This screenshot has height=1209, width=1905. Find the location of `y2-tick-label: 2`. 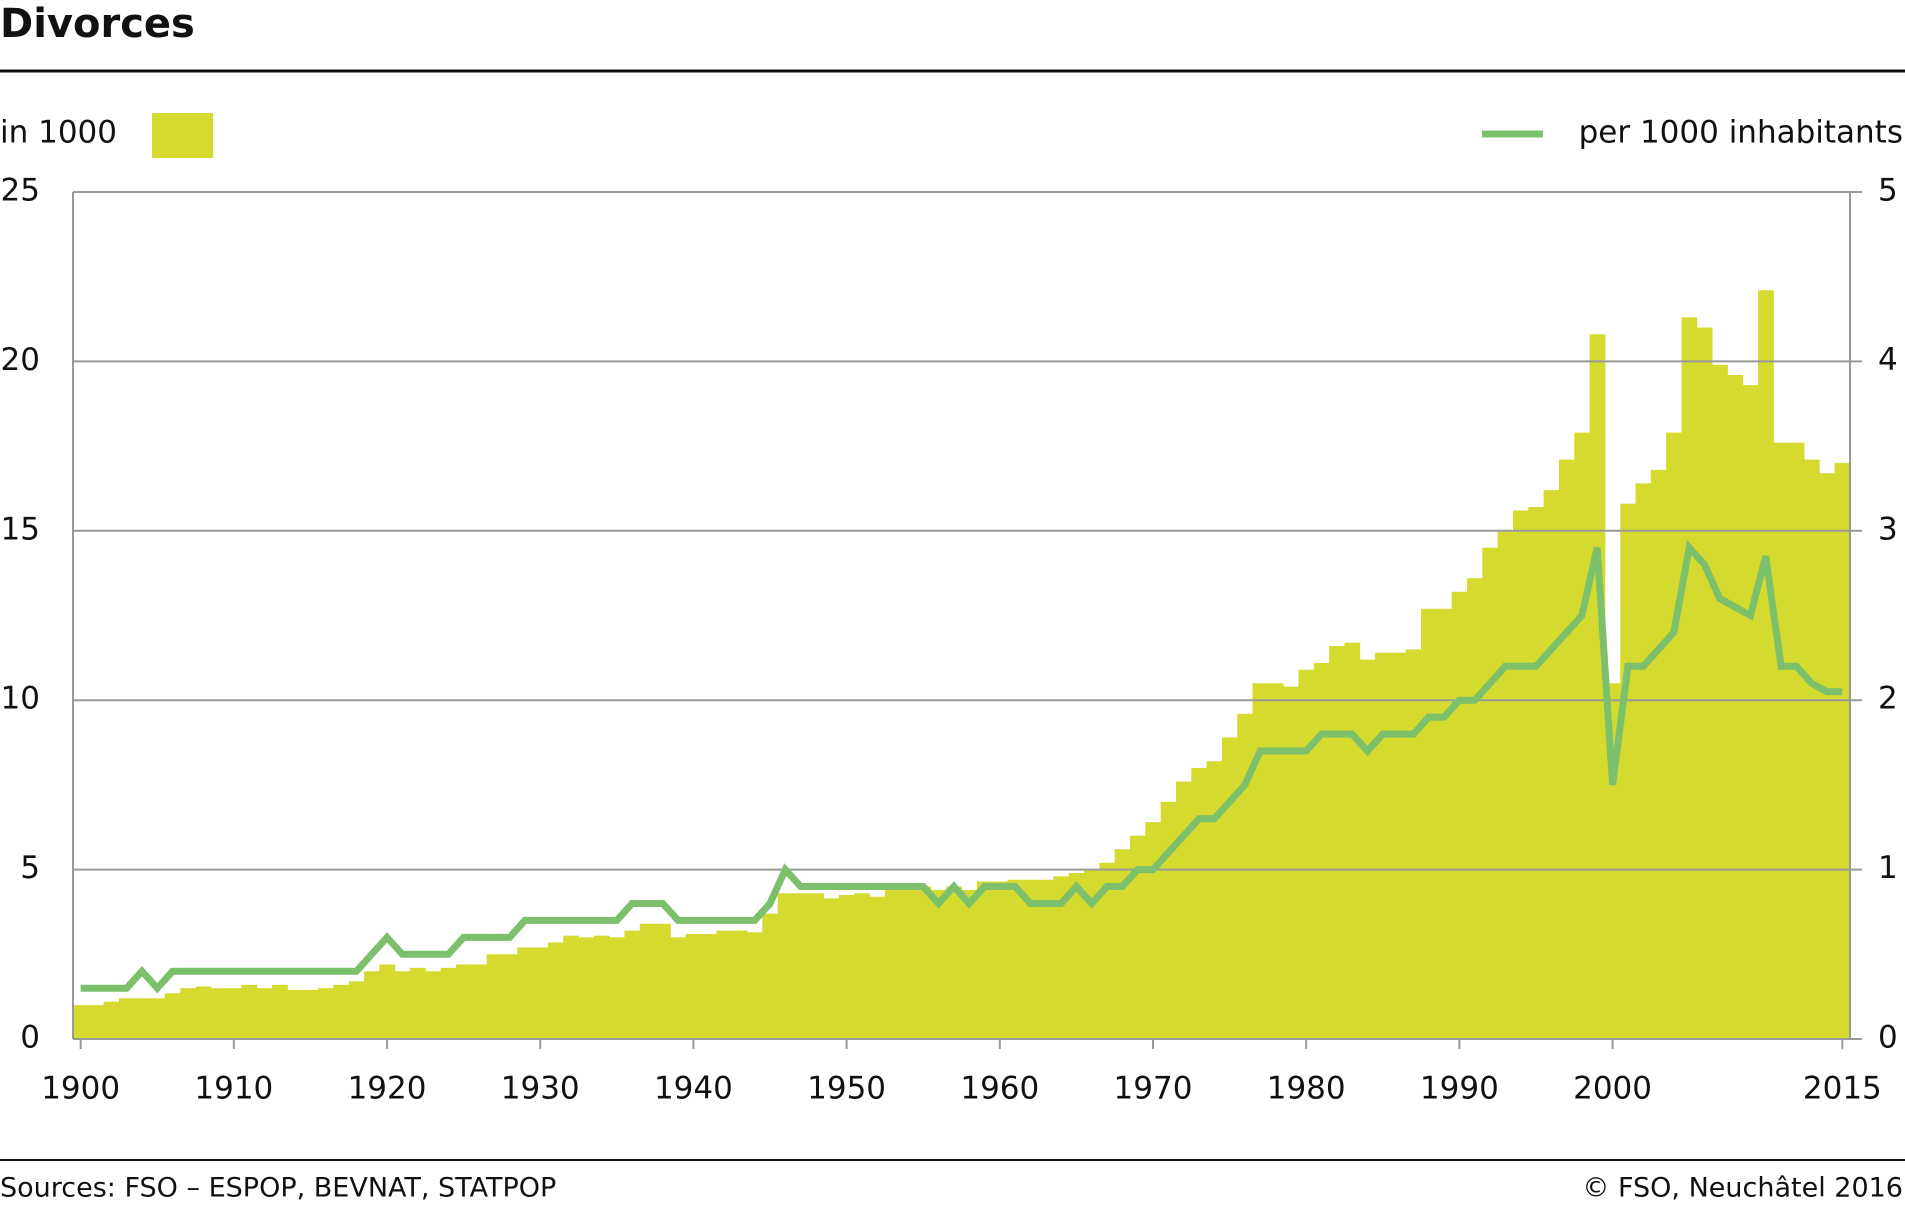

y2-tick-label: 2 is located at coordinates (1888, 699).